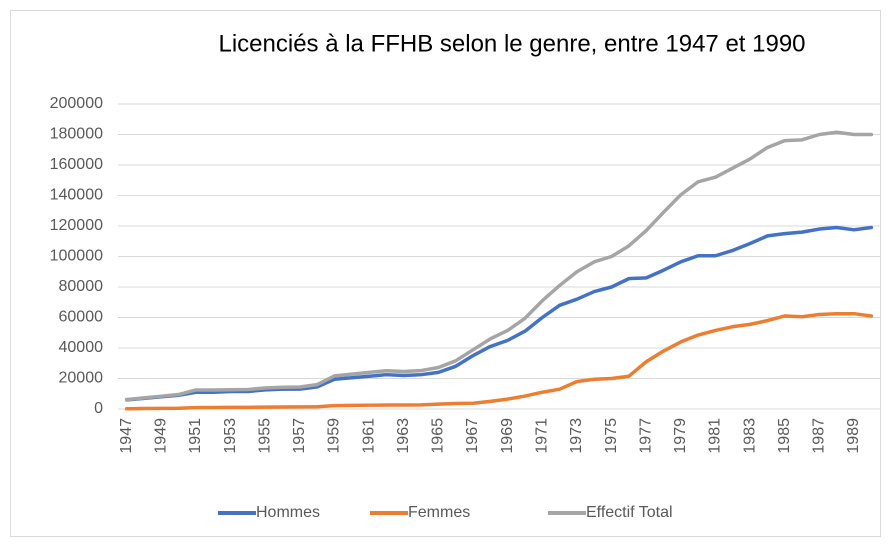 Image resolution: width=891 pixels, height=544 pixels. I want to click on y-tick-label: 100000, so click(76, 256).